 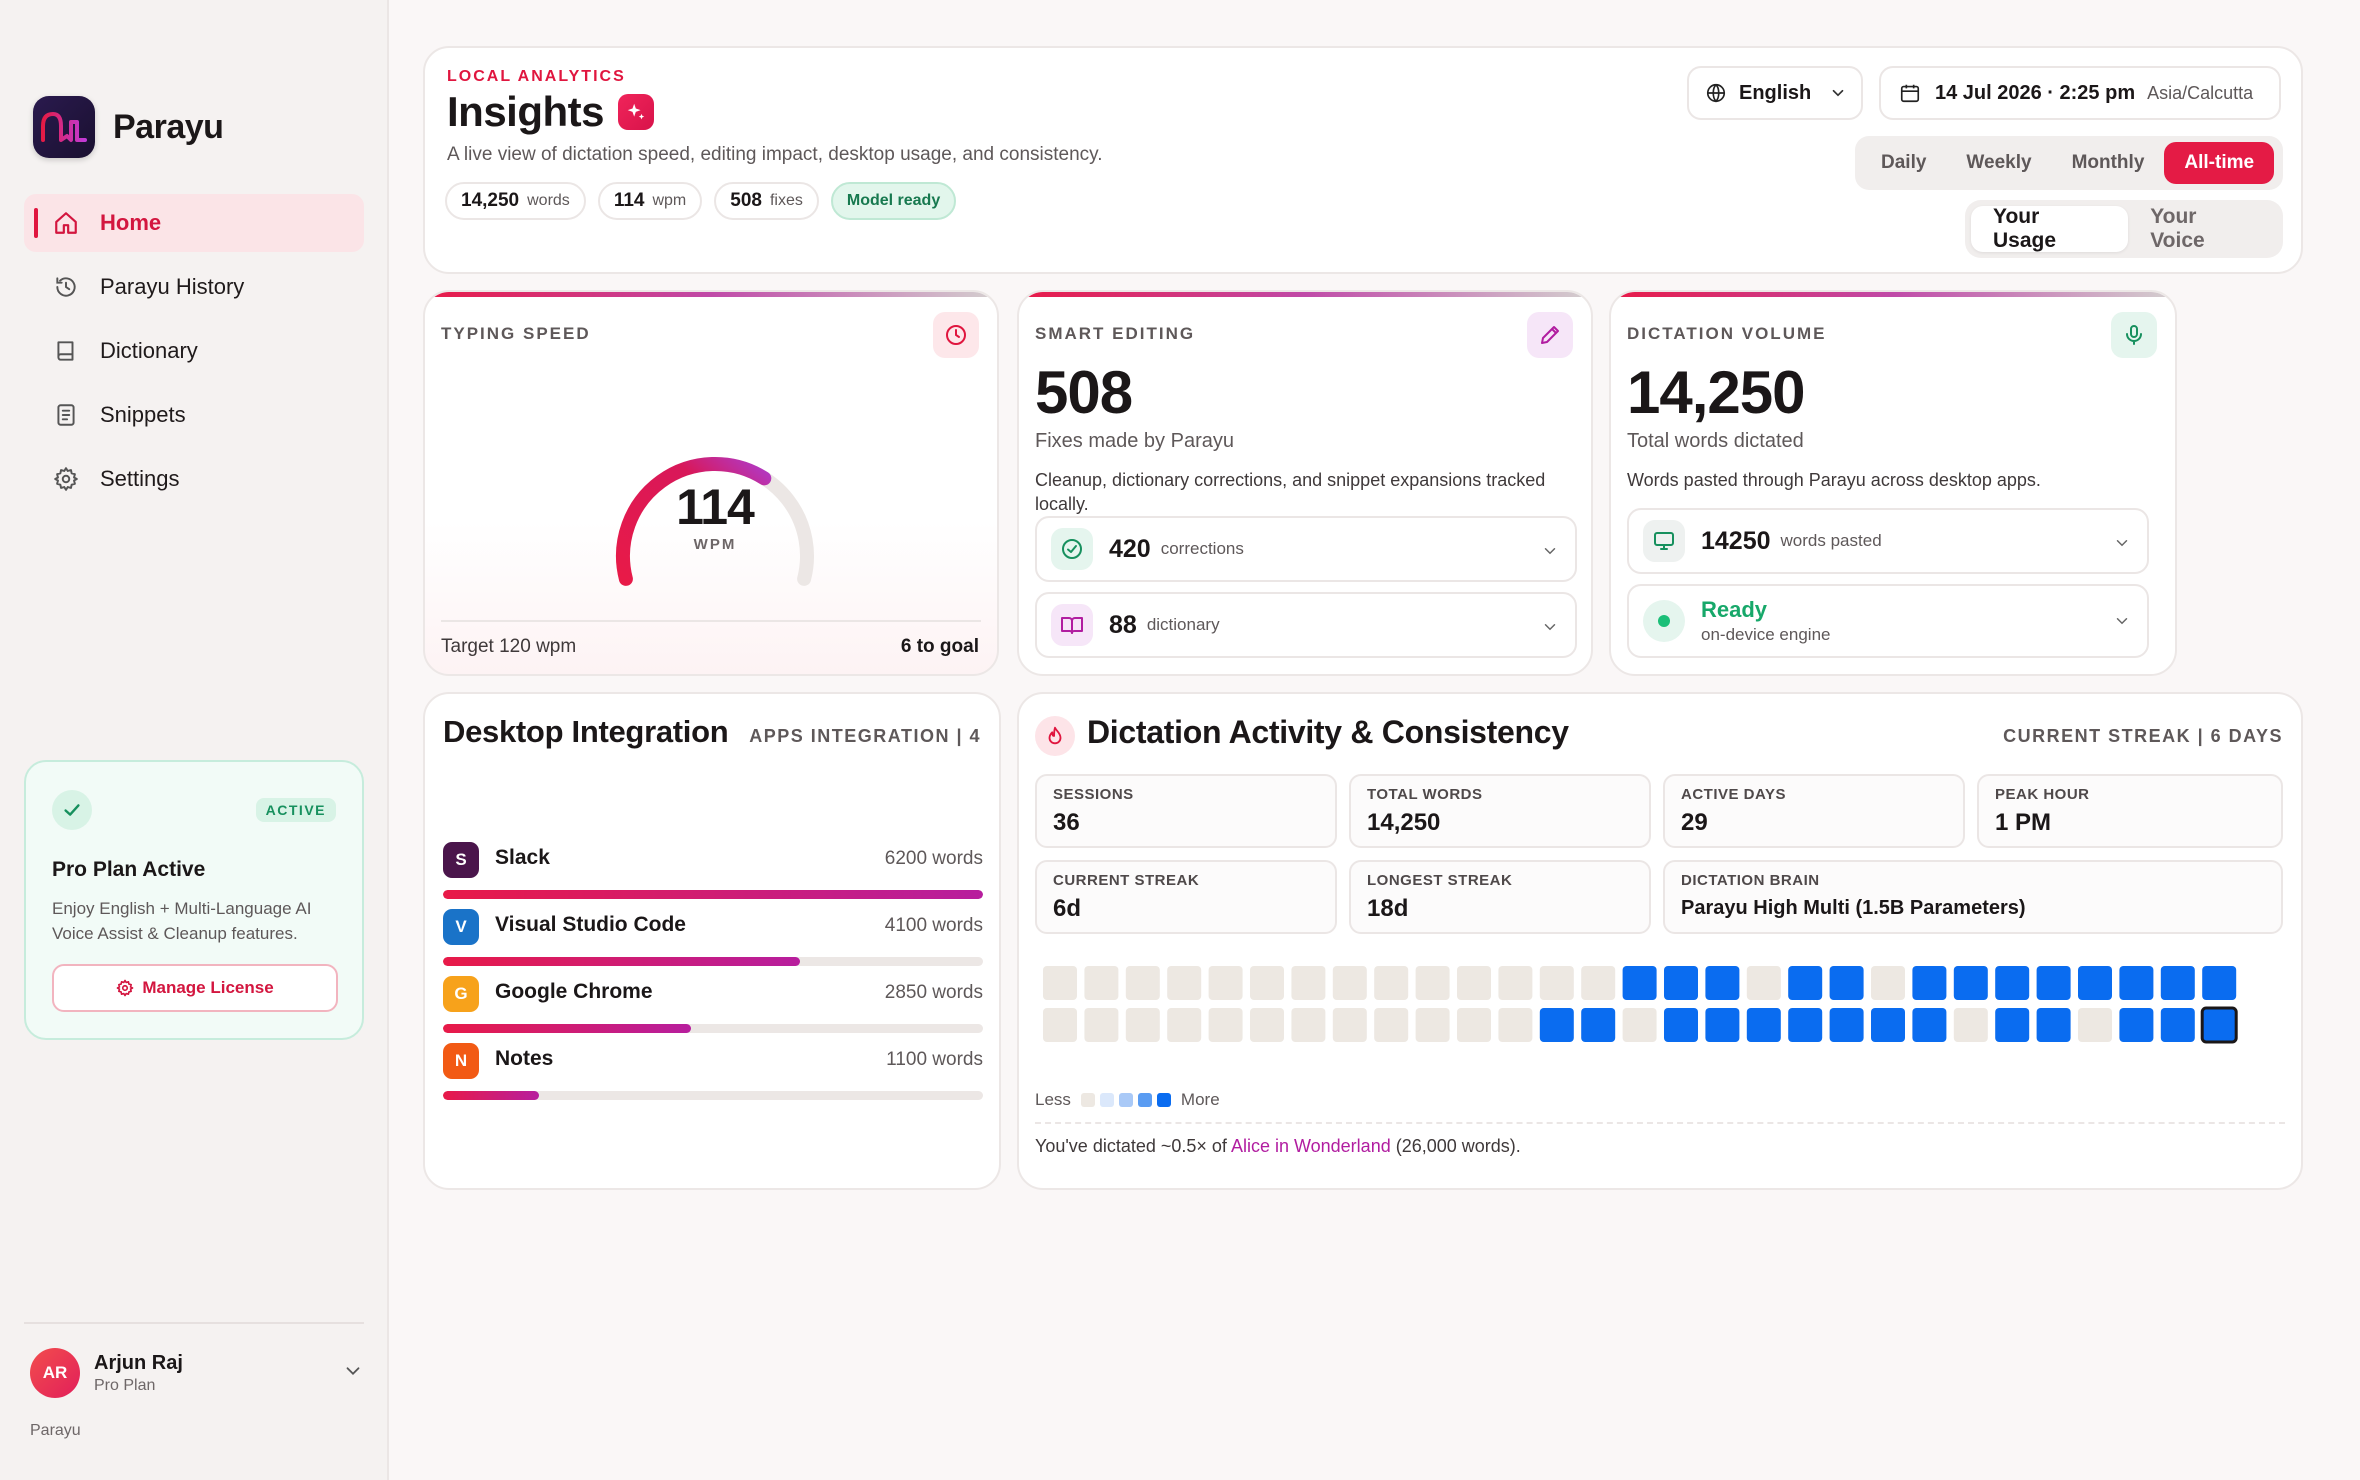 What do you see at coordinates (194, 351) in the screenshot?
I see `sidebar-item-dictionary: Dictionary` at bounding box center [194, 351].